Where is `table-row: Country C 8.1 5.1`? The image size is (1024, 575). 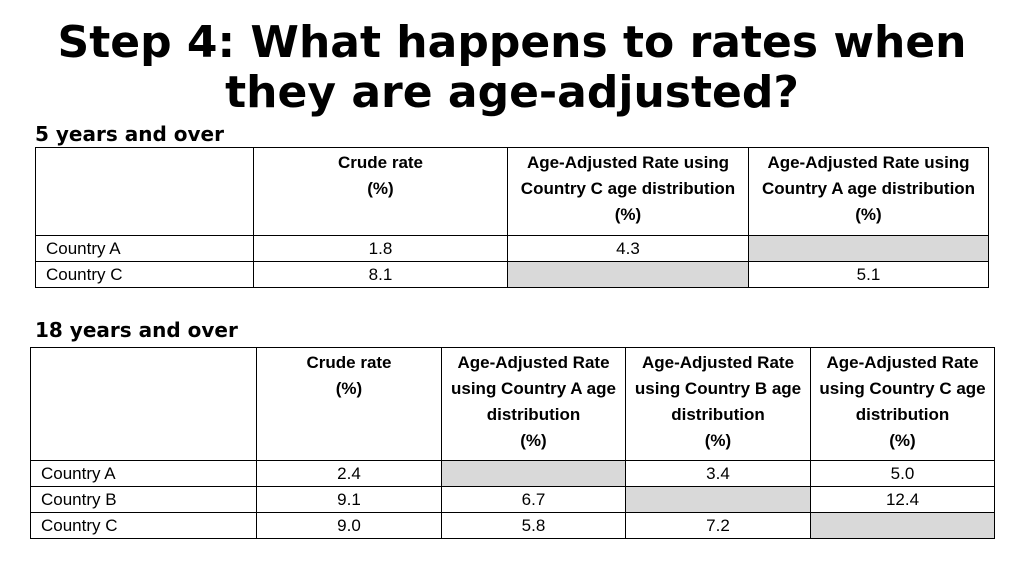 table-row: Country C 8.1 5.1 is located at coordinates (512, 274).